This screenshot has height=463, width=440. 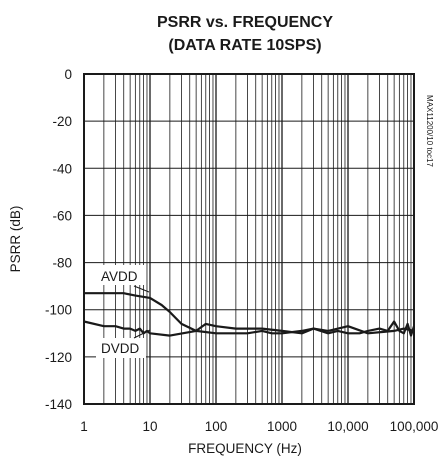 I want to click on chart-title: PSRR vs. FREQUENCY, so click(x=245, y=22).